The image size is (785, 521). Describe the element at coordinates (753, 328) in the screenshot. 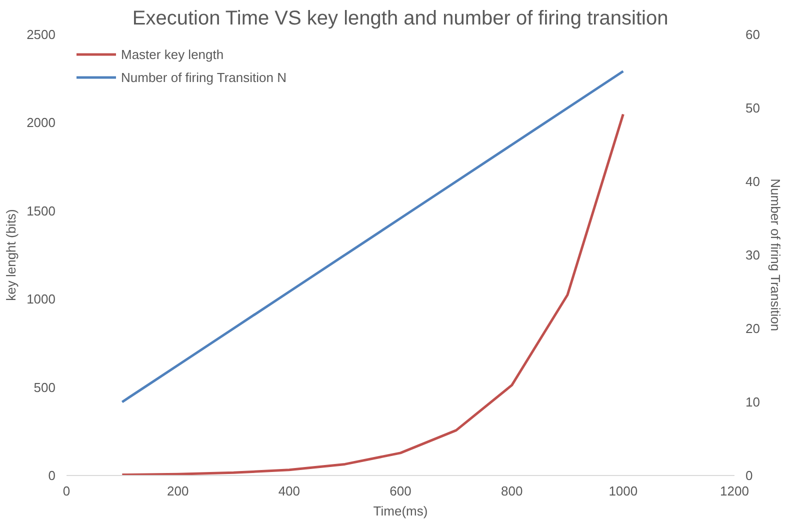

I see `y2-tick-label: 20` at that location.